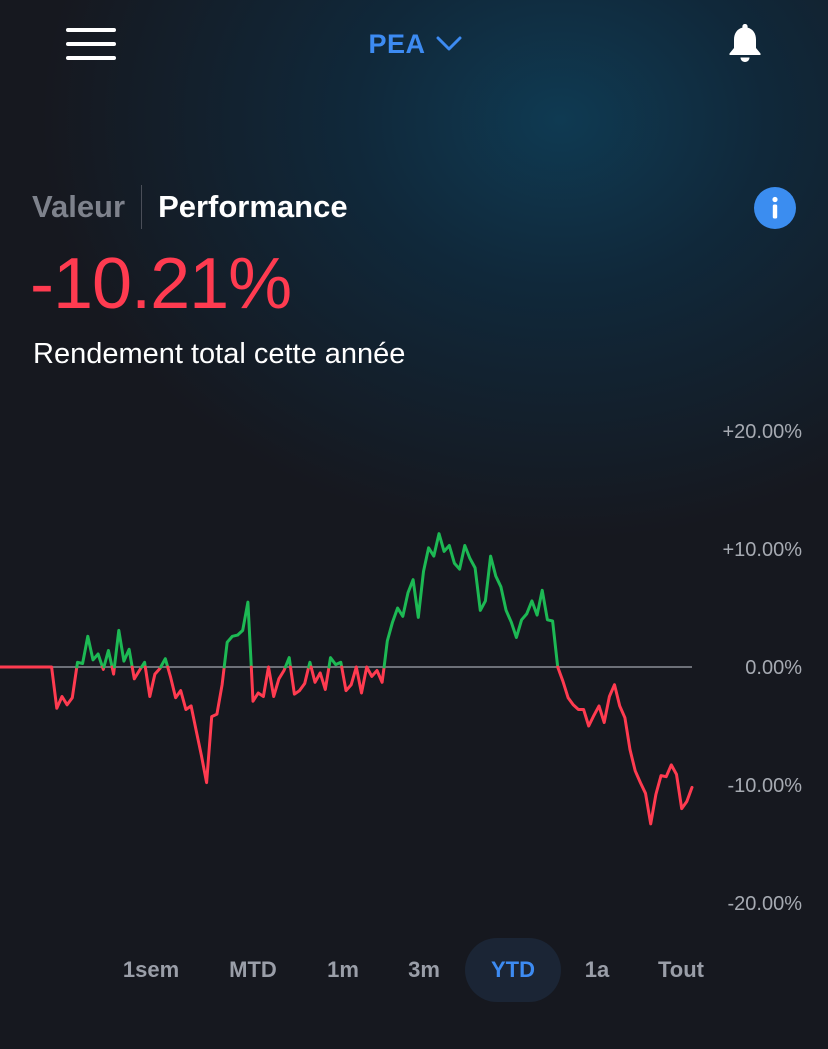 This screenshot has height=1049, width=828. Describe the element at coordinates (219, 354) in the screenshot. I see `performance-caption: Rendement total cette année` at that location.